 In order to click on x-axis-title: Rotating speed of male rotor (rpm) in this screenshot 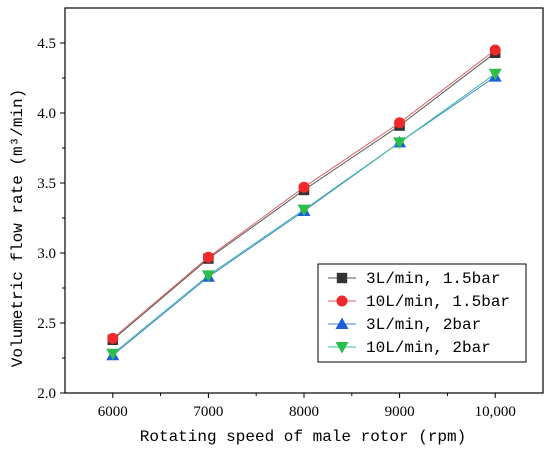, I will do `click(303, 437)`.